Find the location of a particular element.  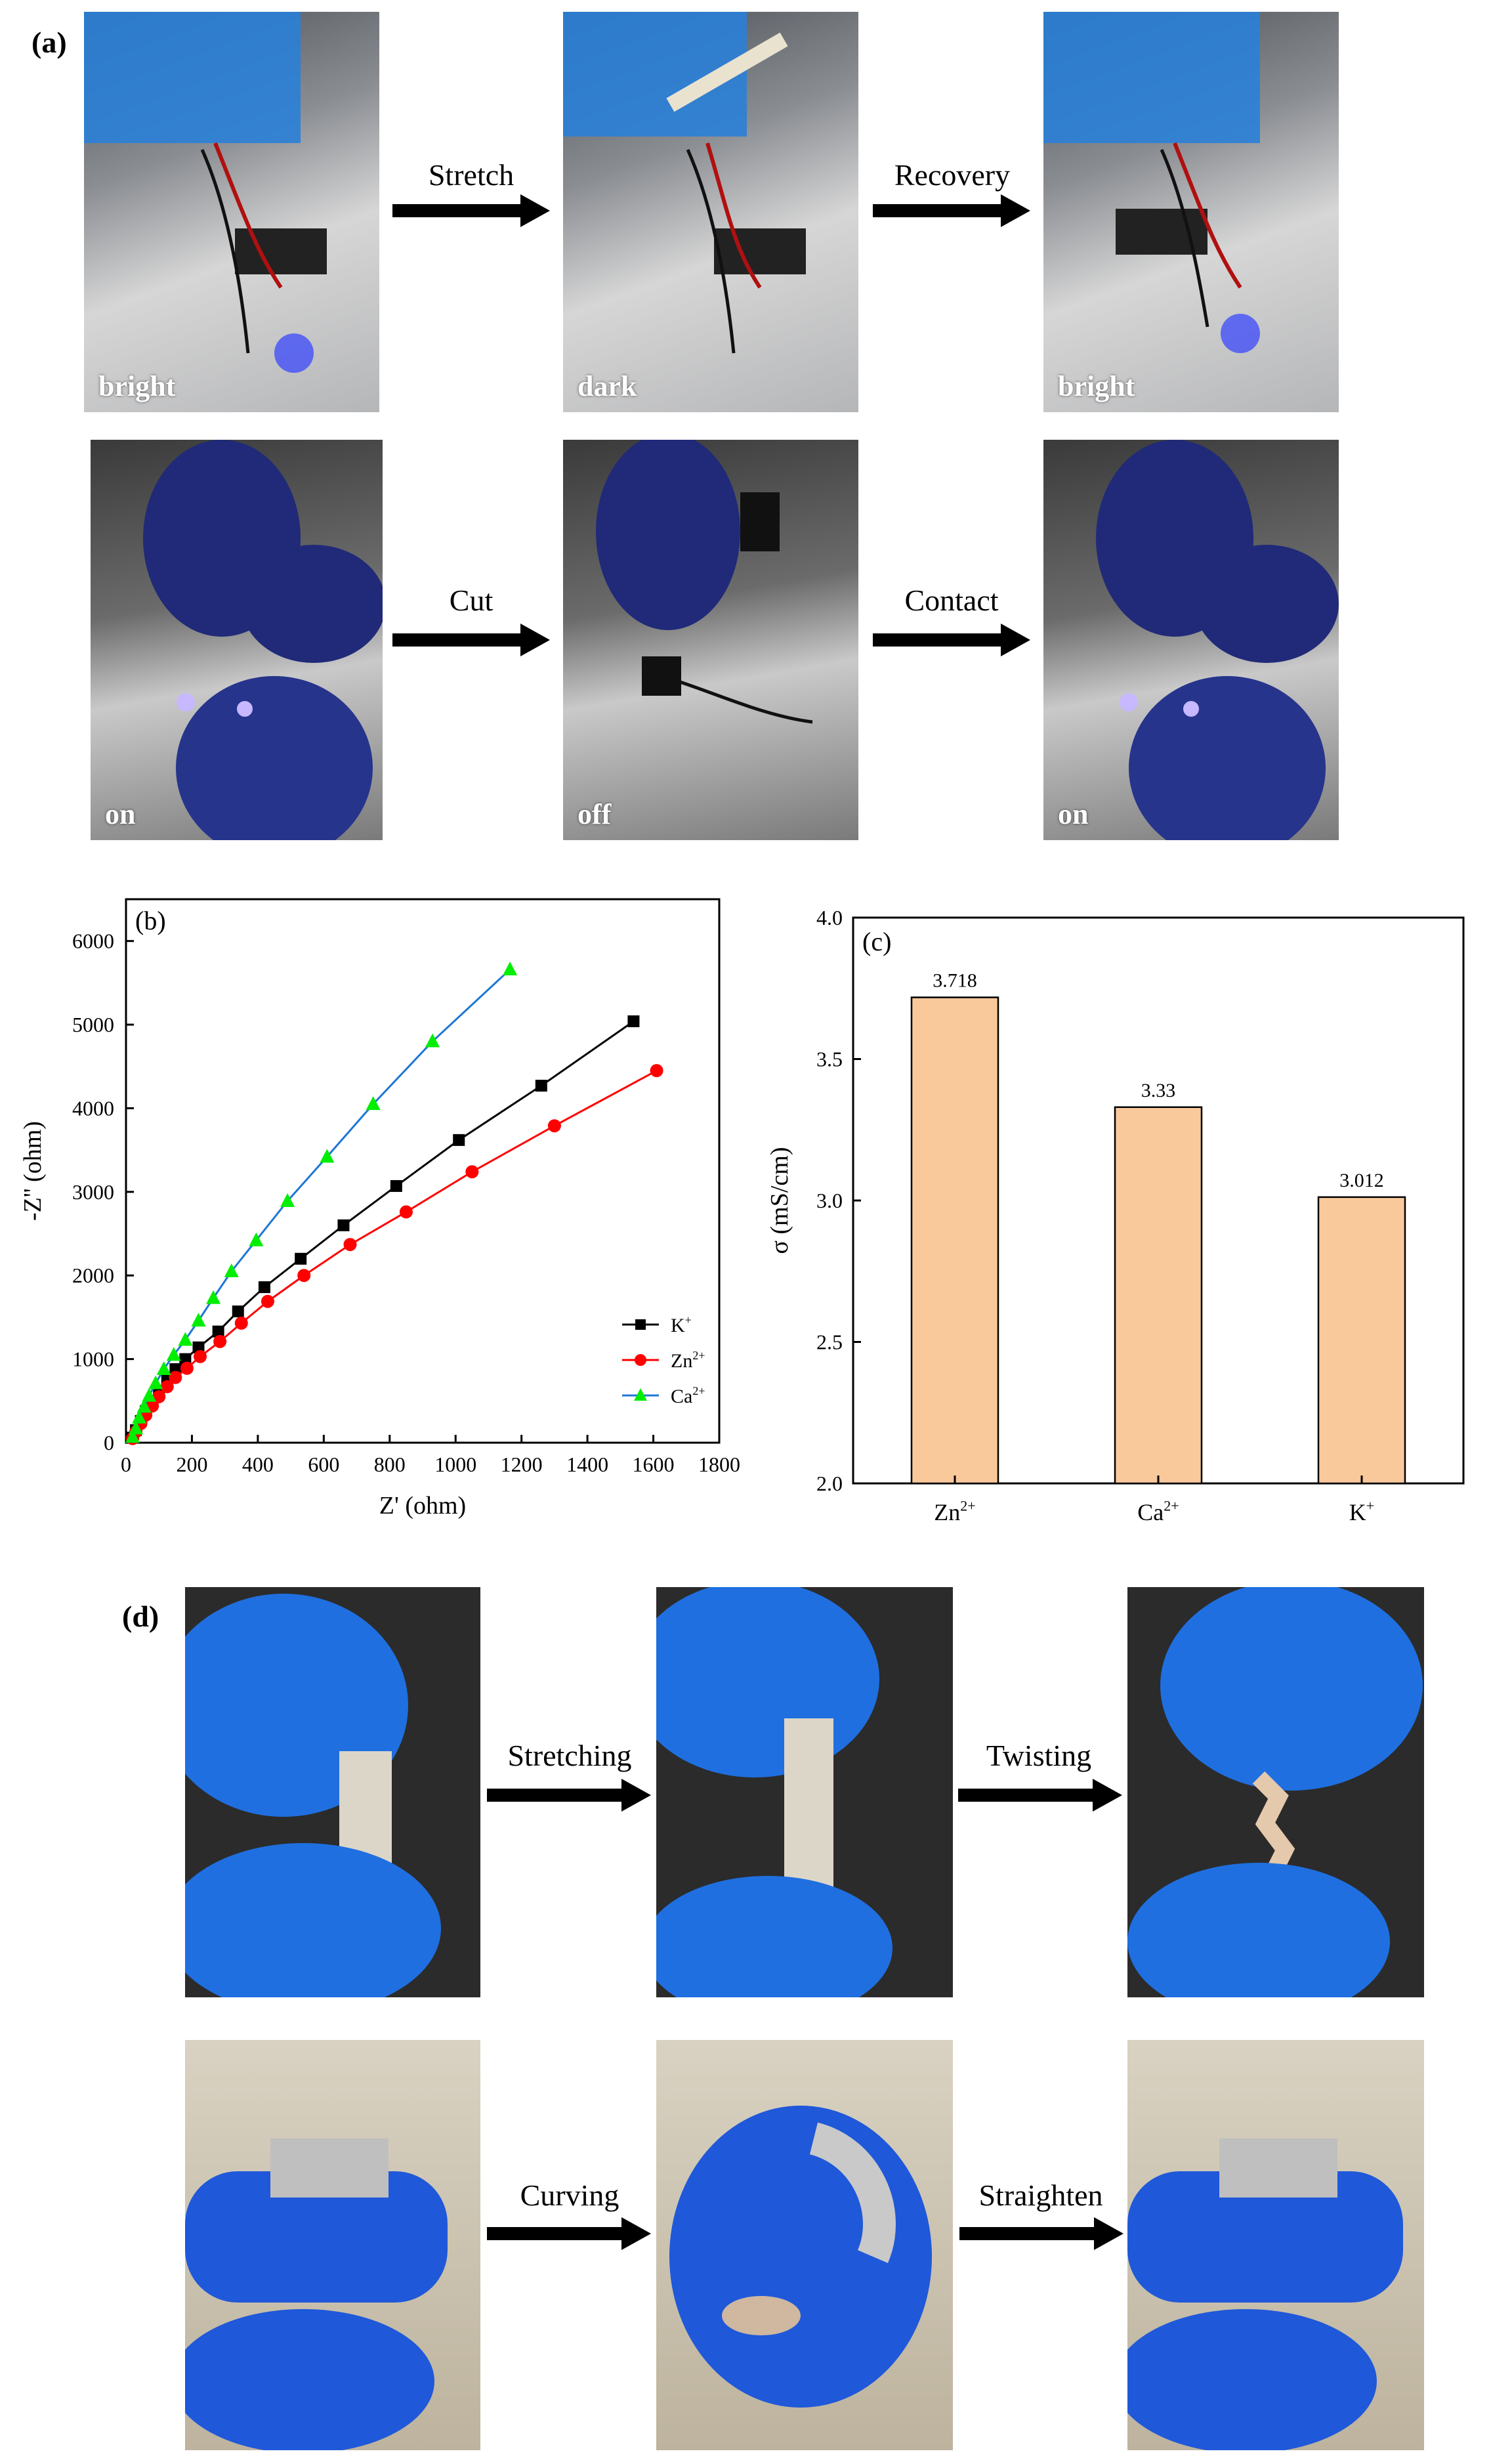

y-tick-label: 4.0 is located at coordinates (829, 918).